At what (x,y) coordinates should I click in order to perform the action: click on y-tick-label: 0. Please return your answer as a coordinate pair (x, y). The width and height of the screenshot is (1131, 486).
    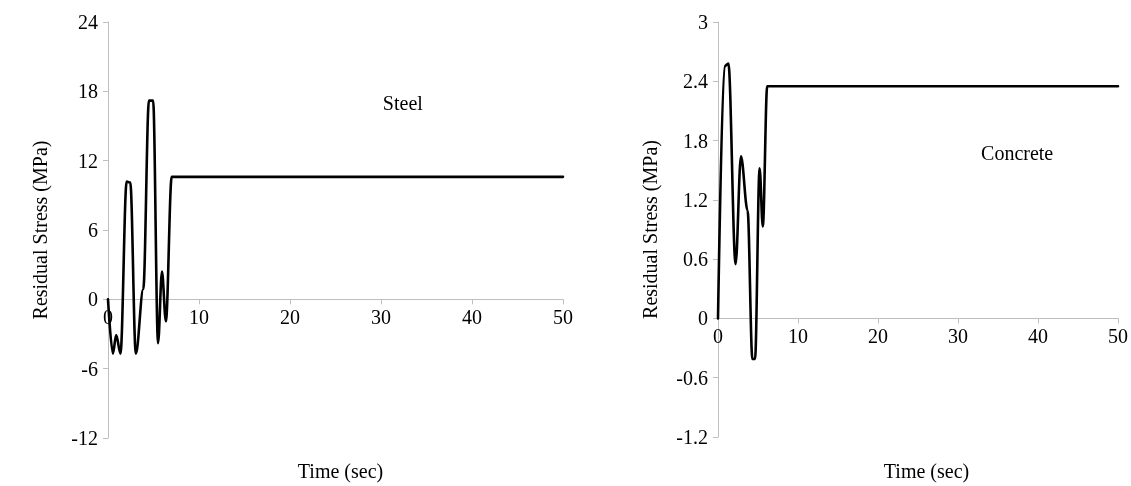
    Looking at the image, I should click on (93, 299).